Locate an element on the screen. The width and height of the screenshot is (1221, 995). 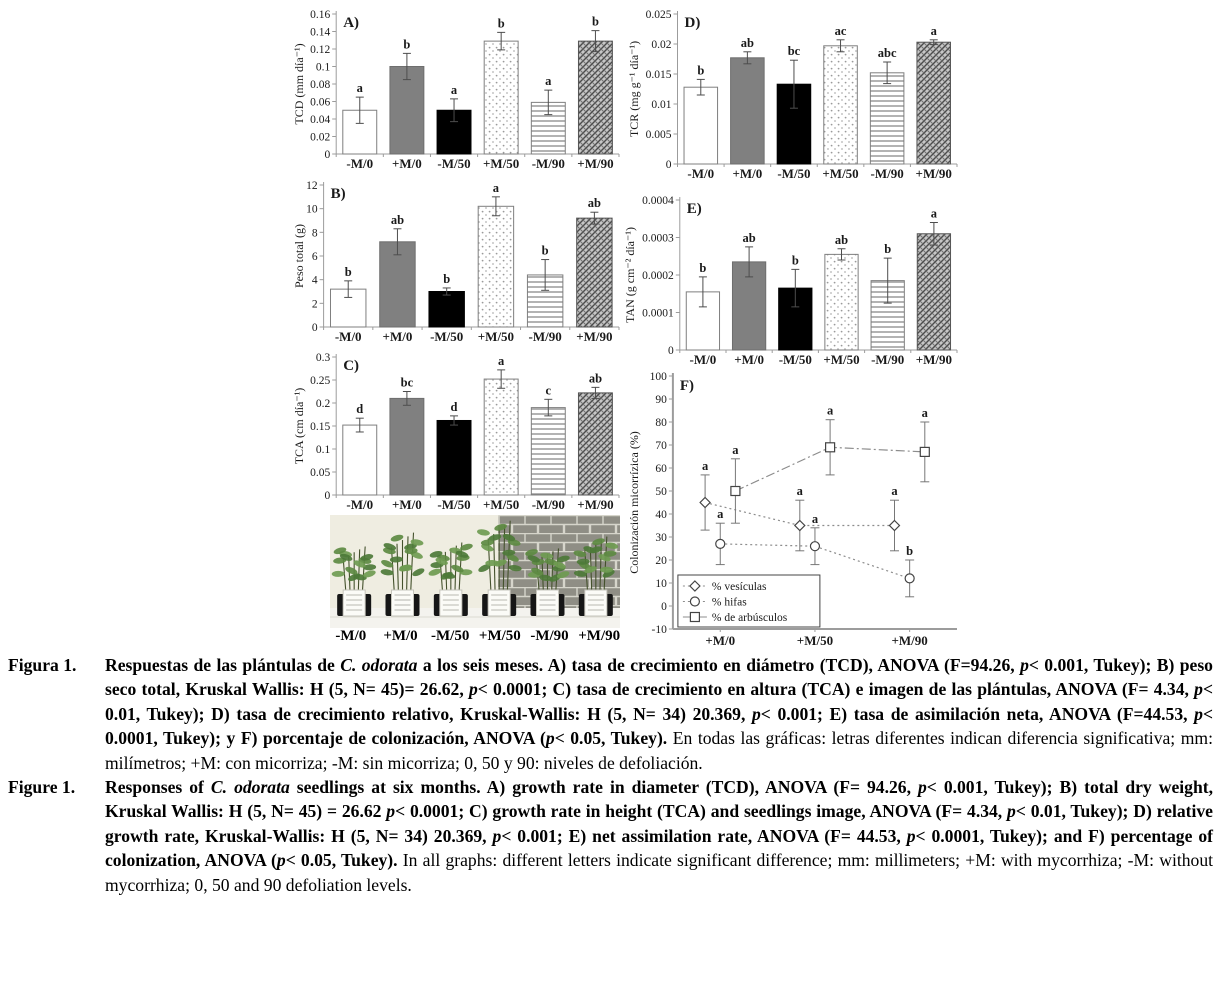
photo-svg is located at coordinates (475, 571).